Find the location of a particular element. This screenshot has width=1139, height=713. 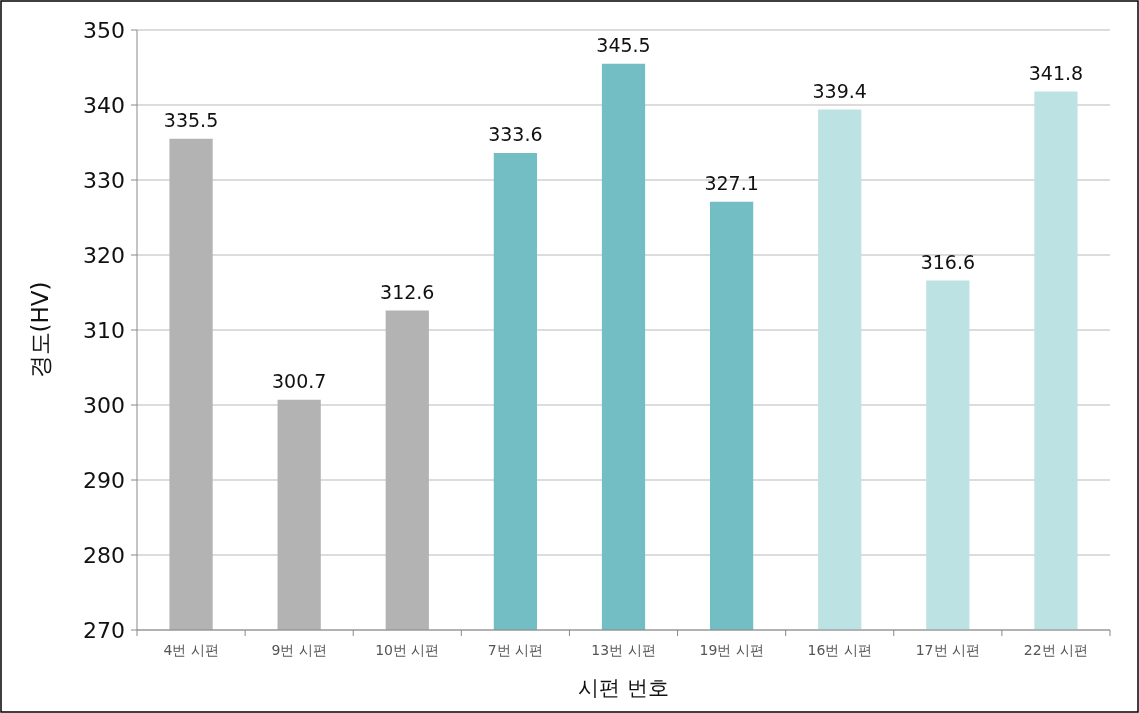

x-tick-label: 17번 시편 is located at coordinates (947, 650).